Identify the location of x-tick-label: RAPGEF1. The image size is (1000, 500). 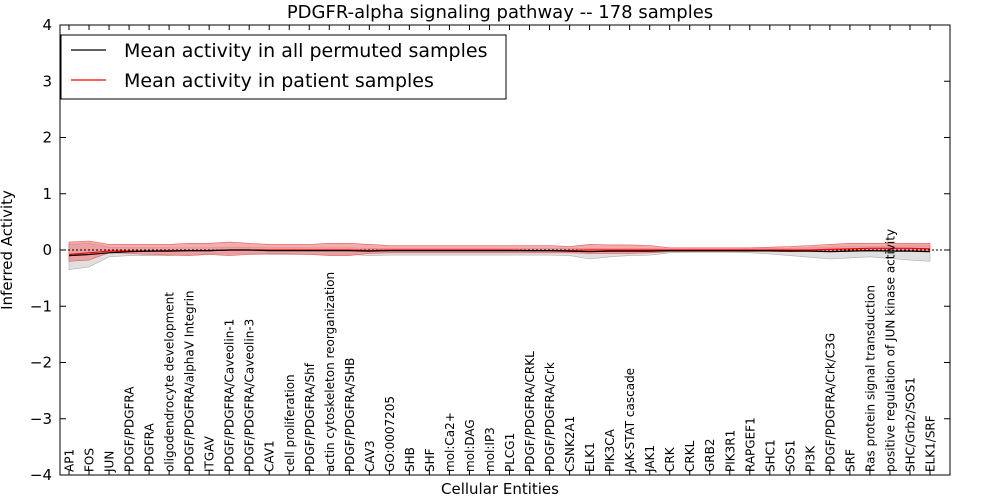
(750, 444).